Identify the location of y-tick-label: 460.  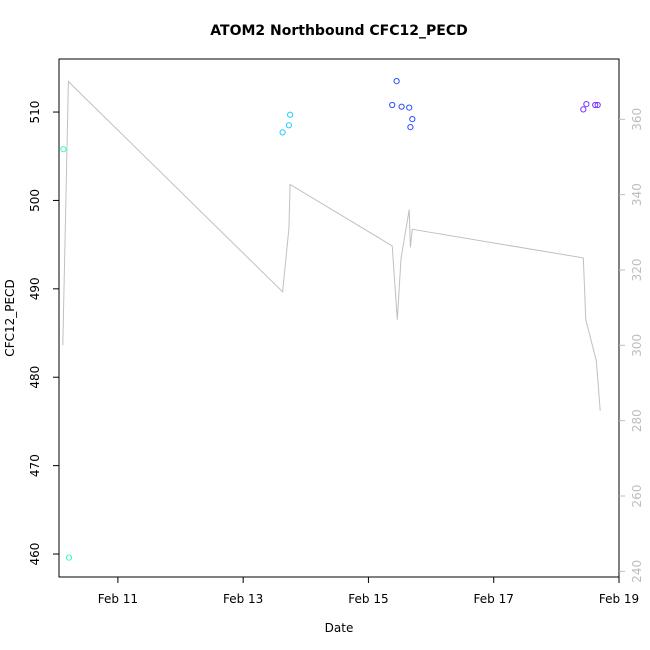
(35, 554).